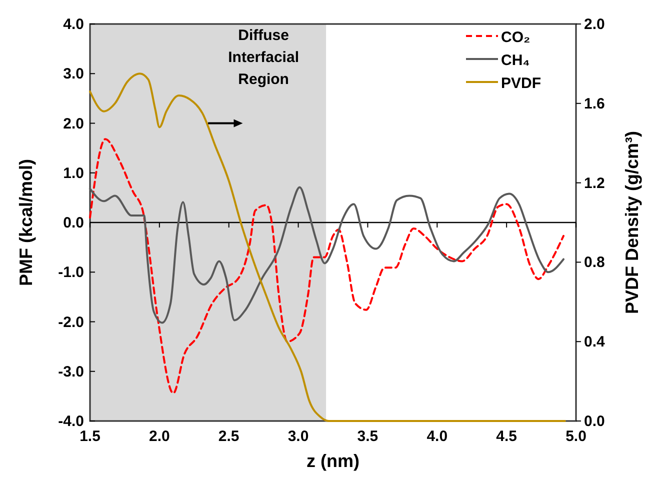 This screenshot has width=652, height=477. Describe the element at coordinates (594, 24) in the screenshot. I see `y2-tick-label: 2.0` at that location.